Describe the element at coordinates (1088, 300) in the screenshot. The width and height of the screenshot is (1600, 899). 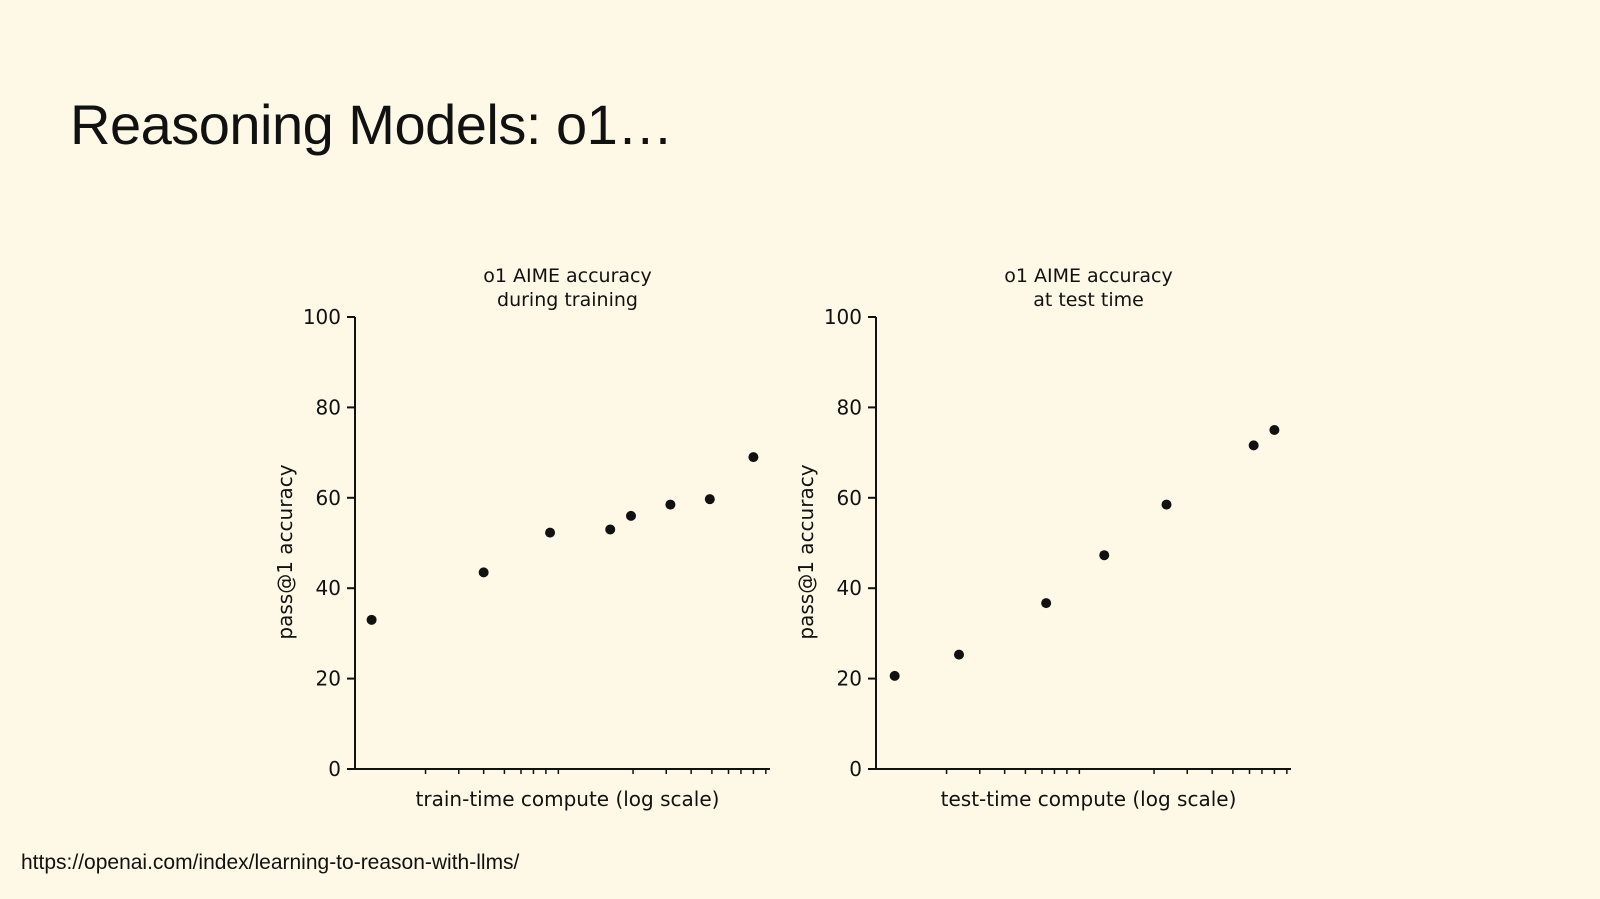
I see `chart-title-line: at test time` at that location.